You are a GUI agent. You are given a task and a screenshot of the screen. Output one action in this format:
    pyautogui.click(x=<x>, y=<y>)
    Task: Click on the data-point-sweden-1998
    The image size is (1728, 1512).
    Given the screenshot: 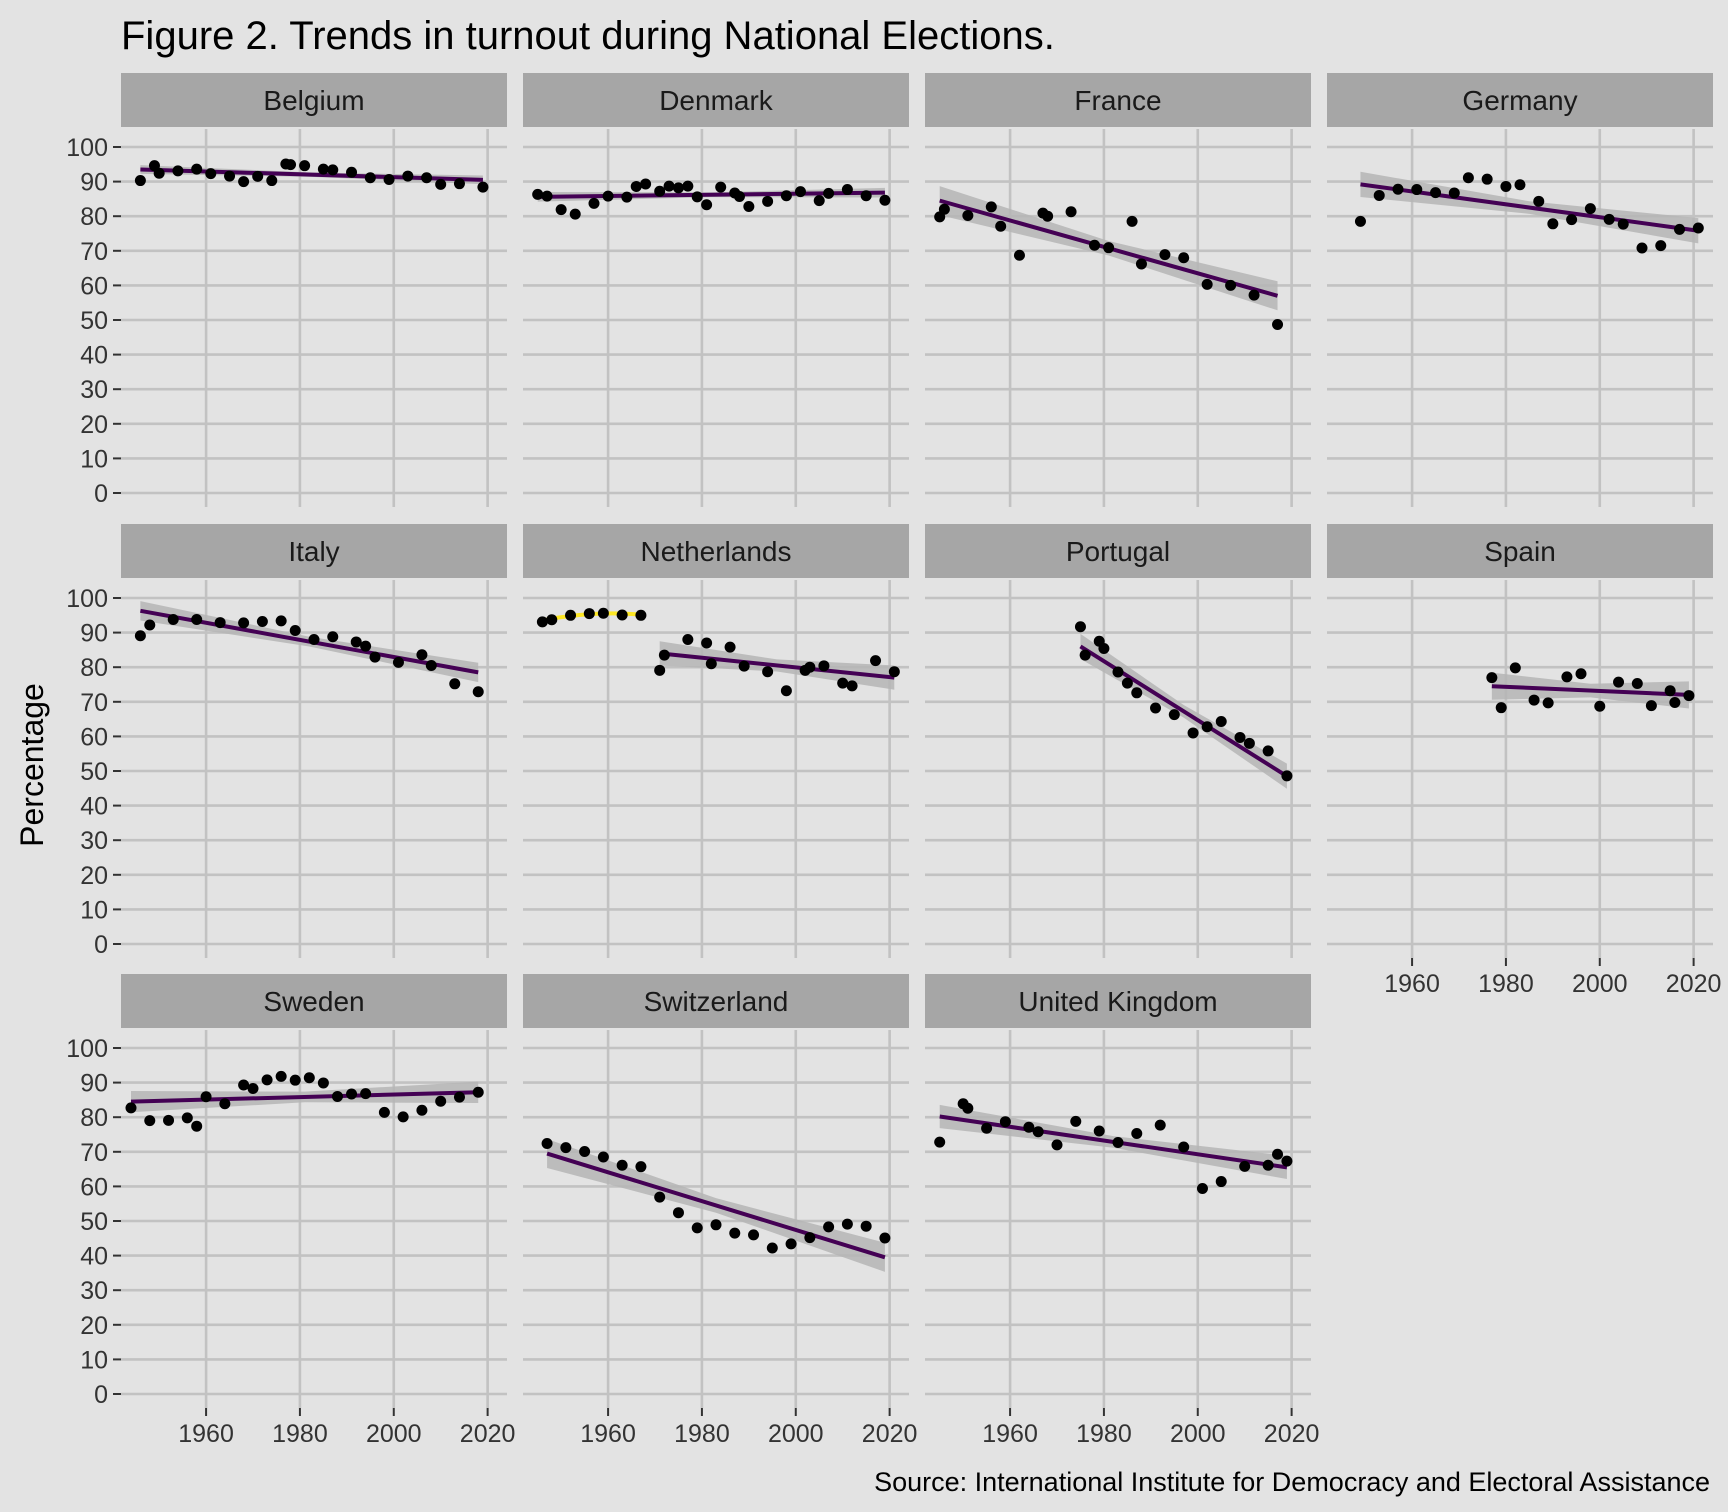 What is the action you would take?
    pyautogui.click(x=384, y=1112)
    